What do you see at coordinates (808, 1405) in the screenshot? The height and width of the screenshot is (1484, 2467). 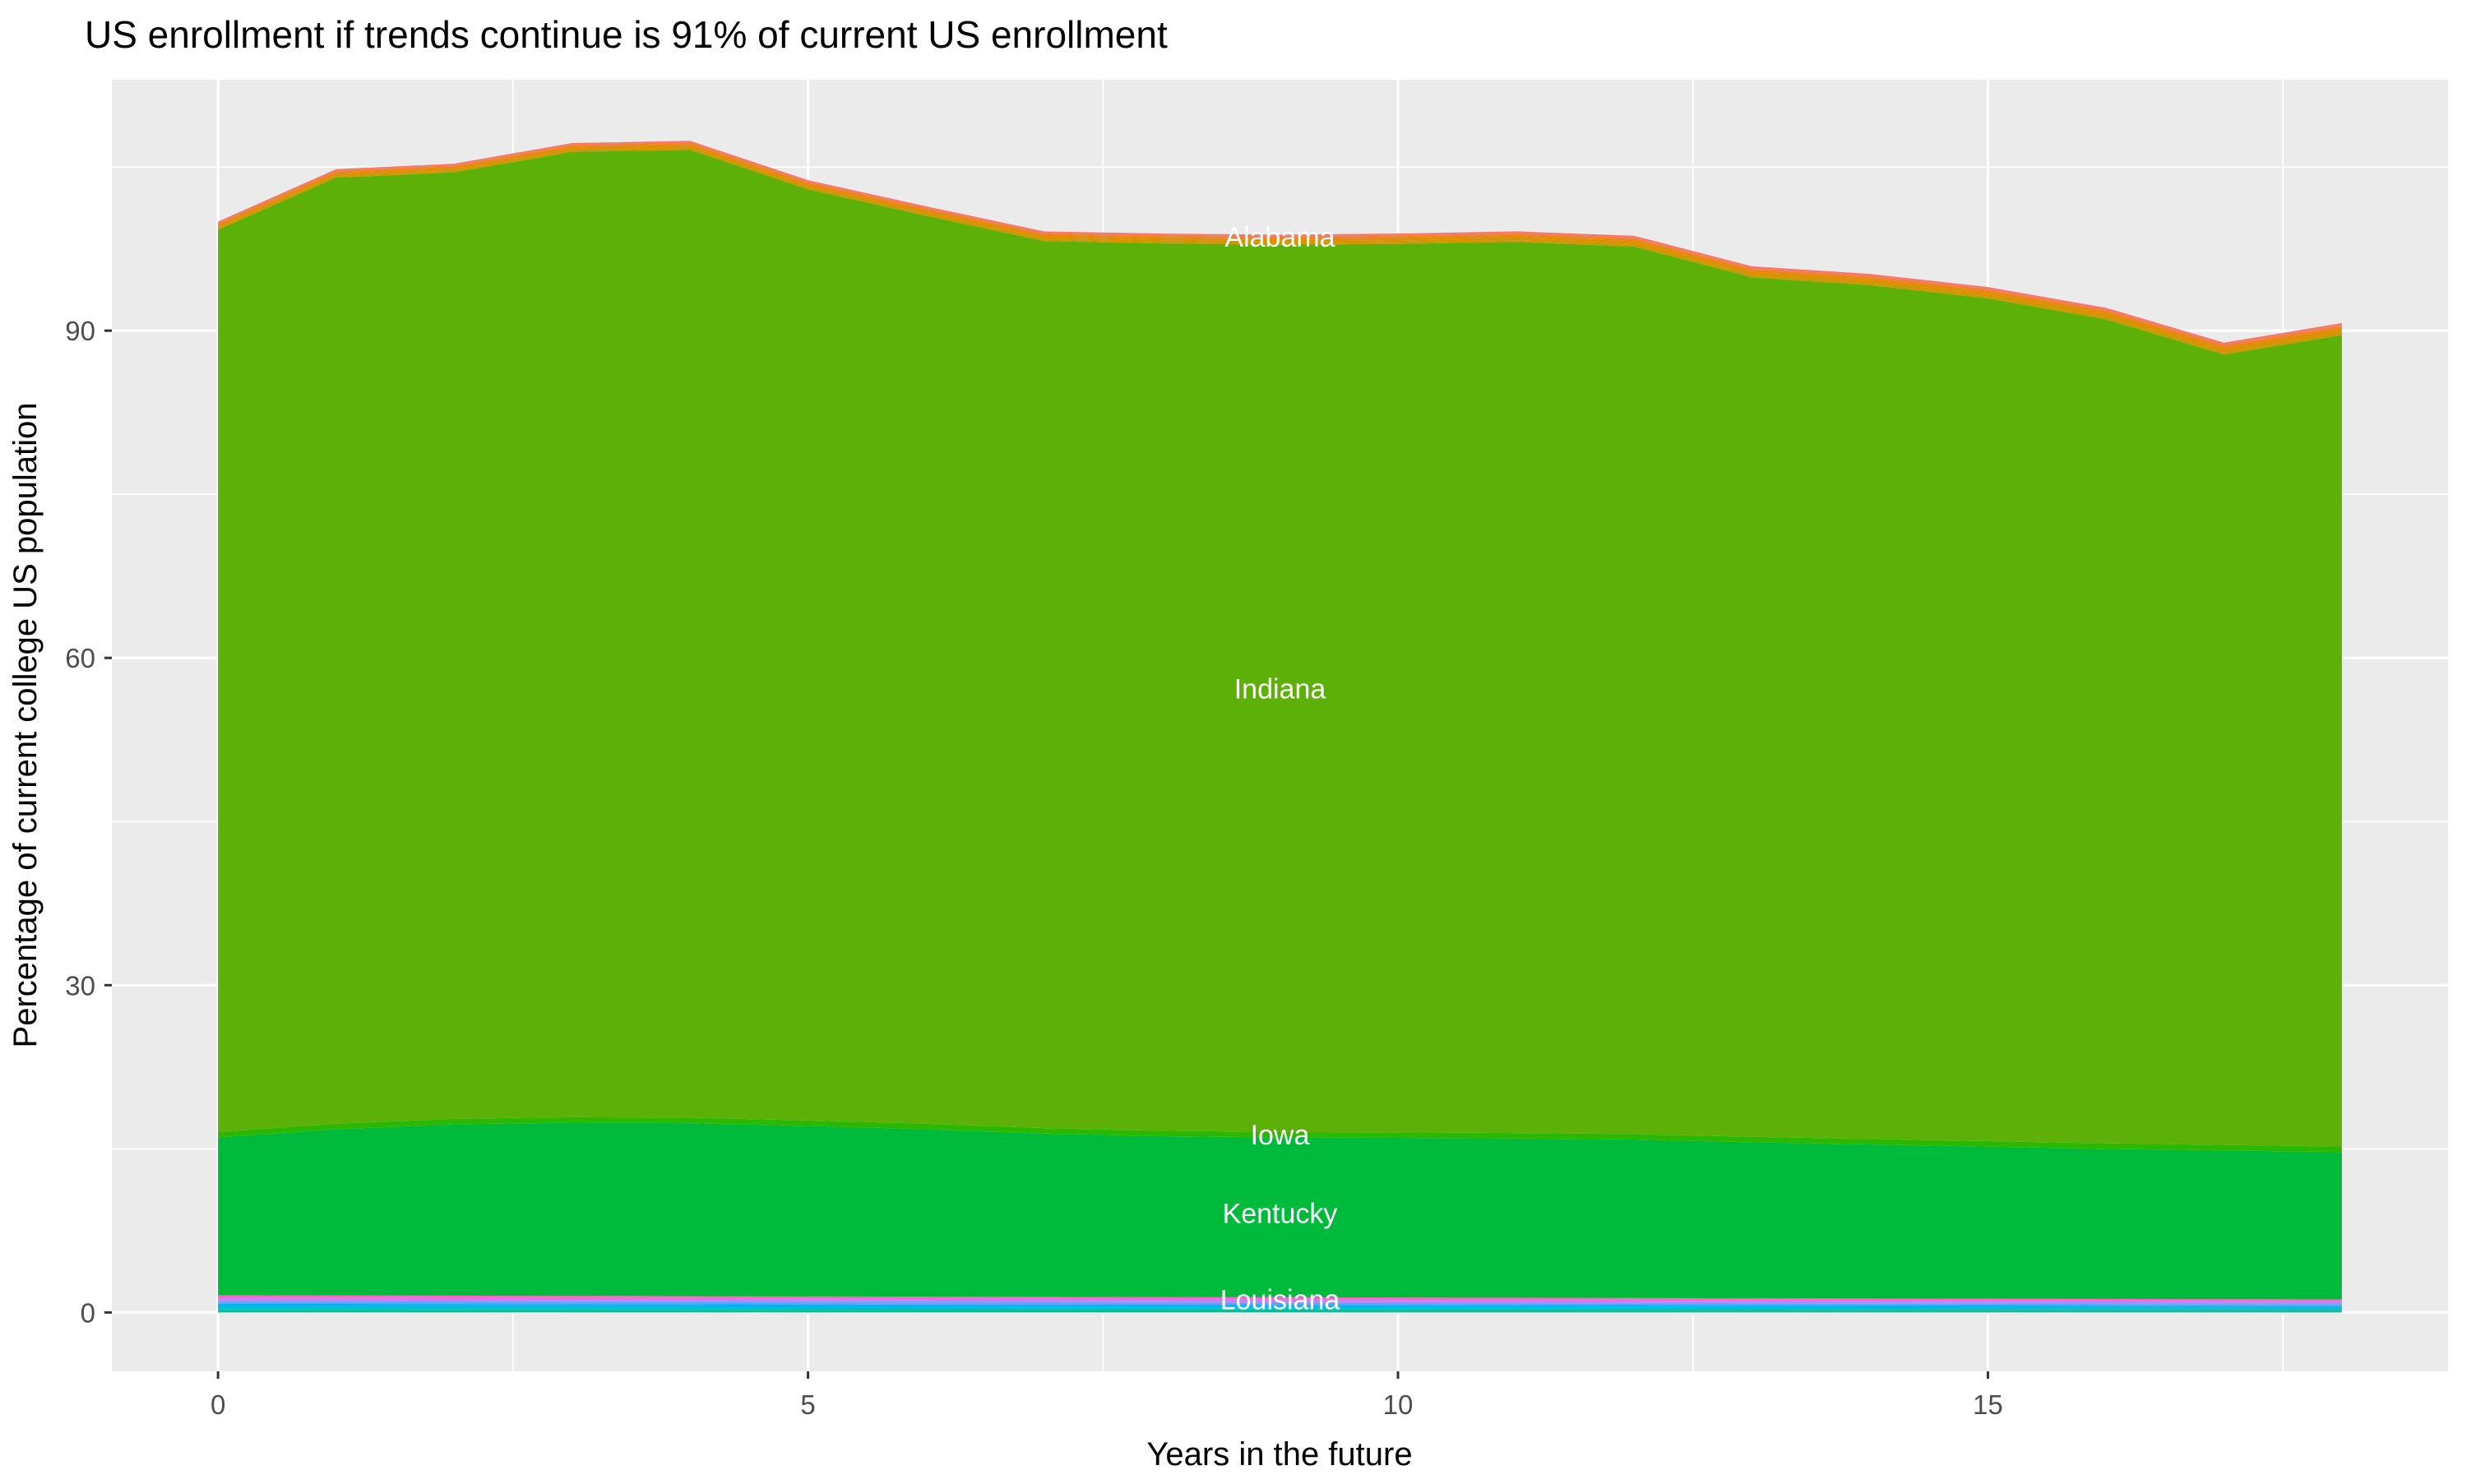 I see `x-tick-label: 5` at bounding box center [808, 1405].